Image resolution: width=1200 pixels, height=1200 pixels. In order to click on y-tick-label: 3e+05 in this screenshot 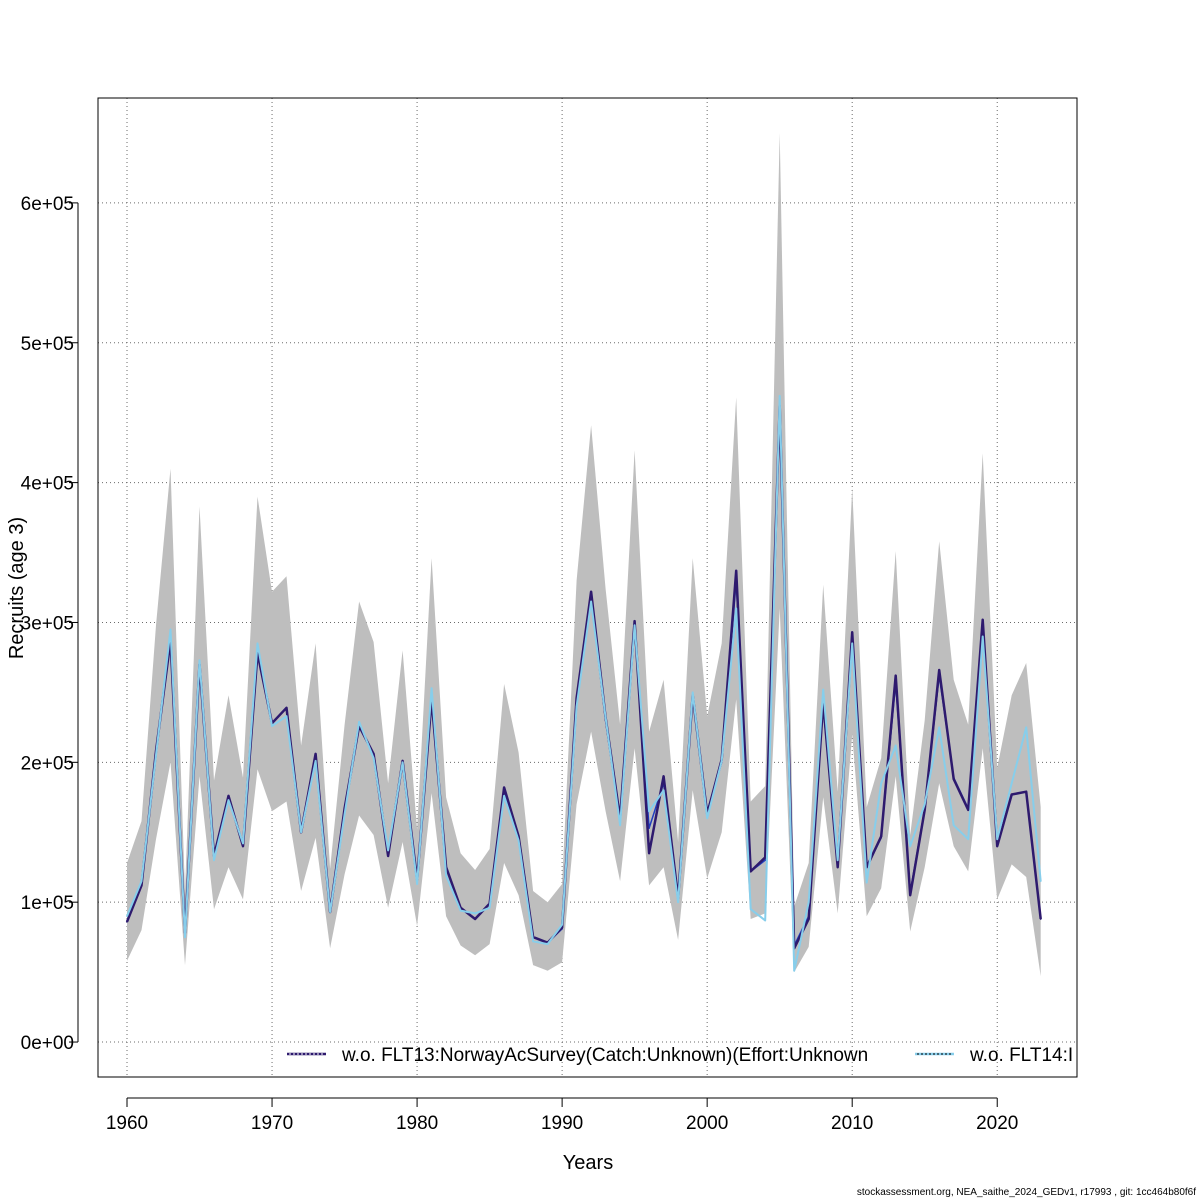, I will do `click(47, 623)`.